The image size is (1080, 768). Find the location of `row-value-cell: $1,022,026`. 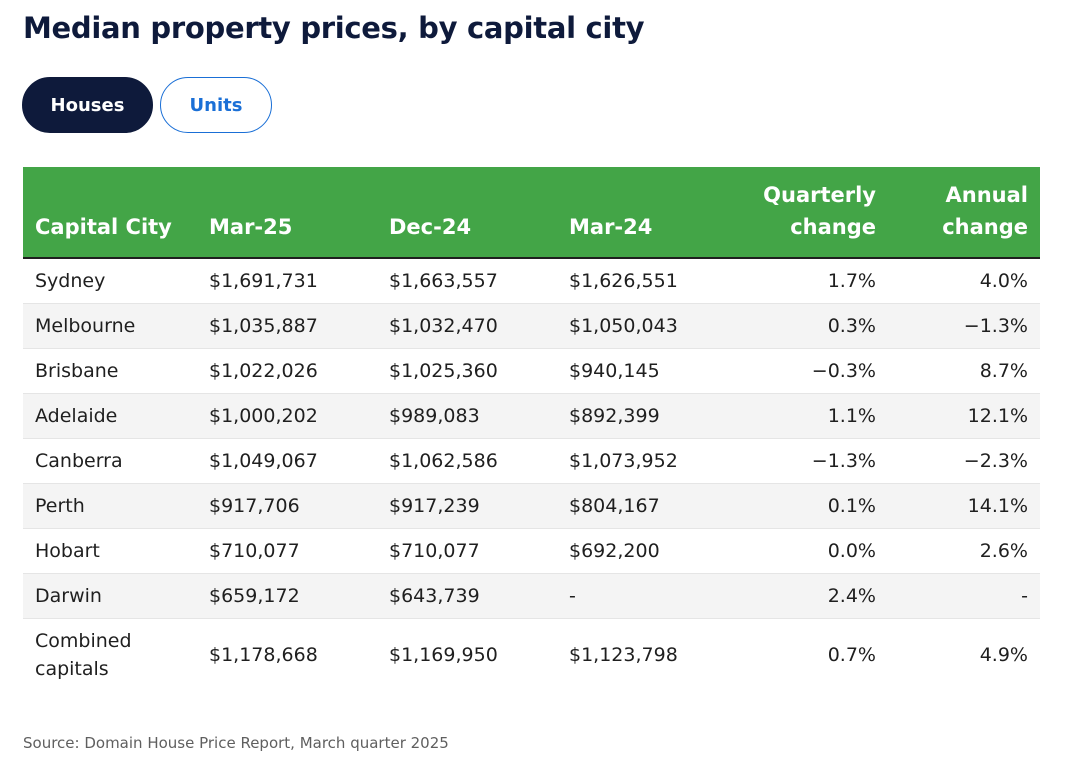

row-value-cell: $1,022,026 is located at coordinates (287, 371).